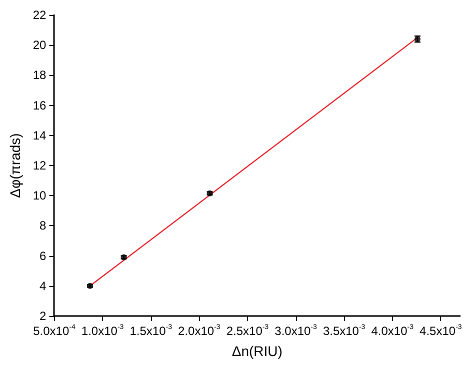  Describe the element at coordinates (39, 195) in the screenshot. I see `y-tick-label: 10` at that location.